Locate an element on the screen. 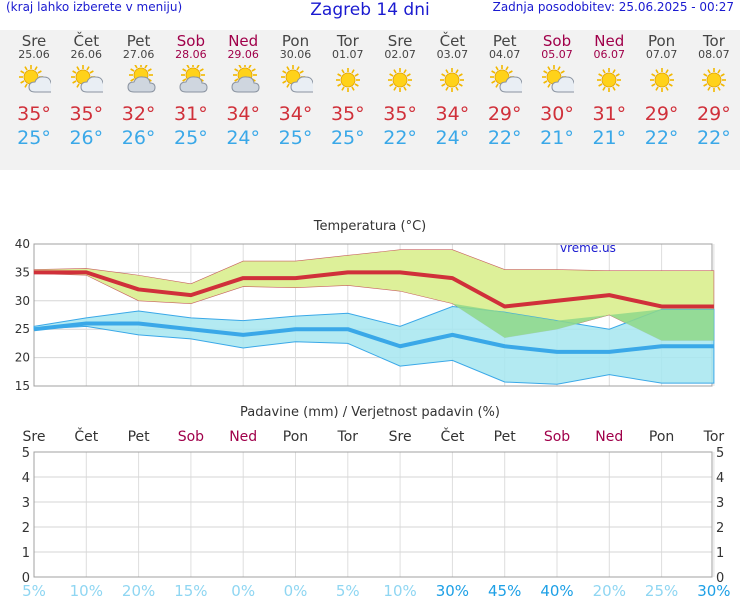 The image size is (740, 600). forecast-day: Sob 05.07 30° 21° is located at coordinates (557, 90).